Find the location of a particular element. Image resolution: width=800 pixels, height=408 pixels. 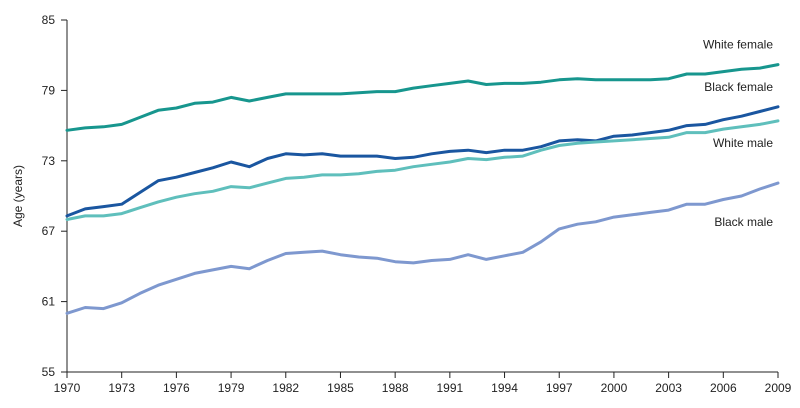

x-tick-label: 1991 is located at coordinates (449, 388).